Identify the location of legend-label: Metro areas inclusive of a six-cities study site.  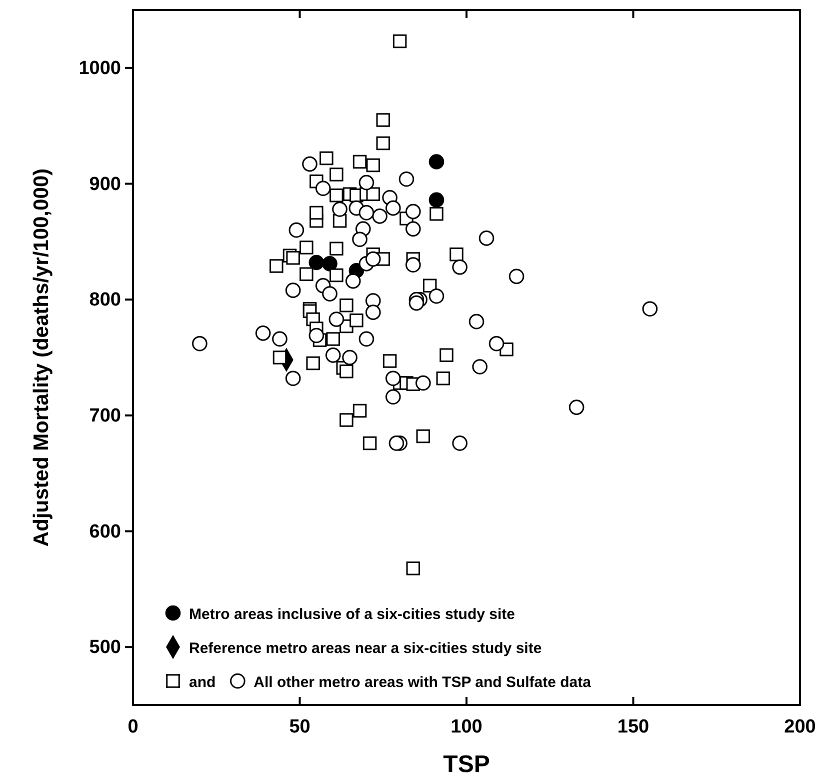
(352, 614).